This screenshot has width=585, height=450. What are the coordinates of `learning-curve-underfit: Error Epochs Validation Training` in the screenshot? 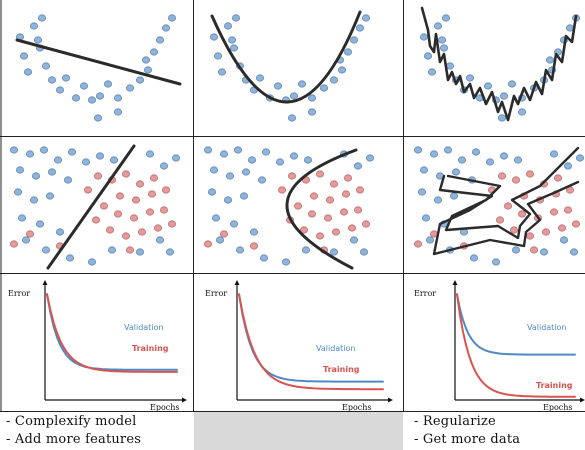 It's located at (97, 346).